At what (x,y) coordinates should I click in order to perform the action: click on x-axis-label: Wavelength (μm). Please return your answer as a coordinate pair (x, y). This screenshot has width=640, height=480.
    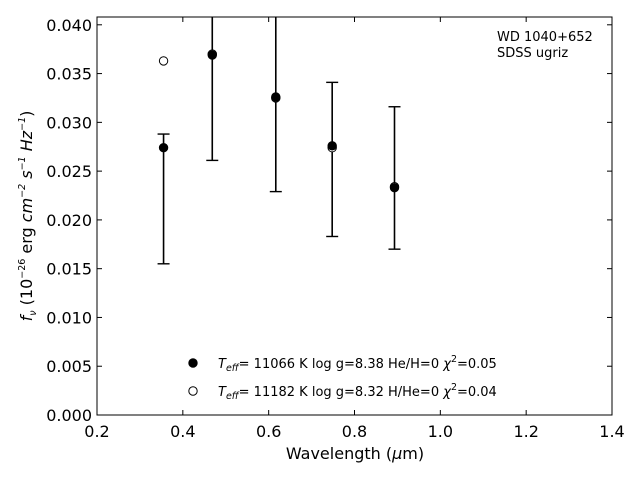
    Looking at the image, I should click on (355, 453).